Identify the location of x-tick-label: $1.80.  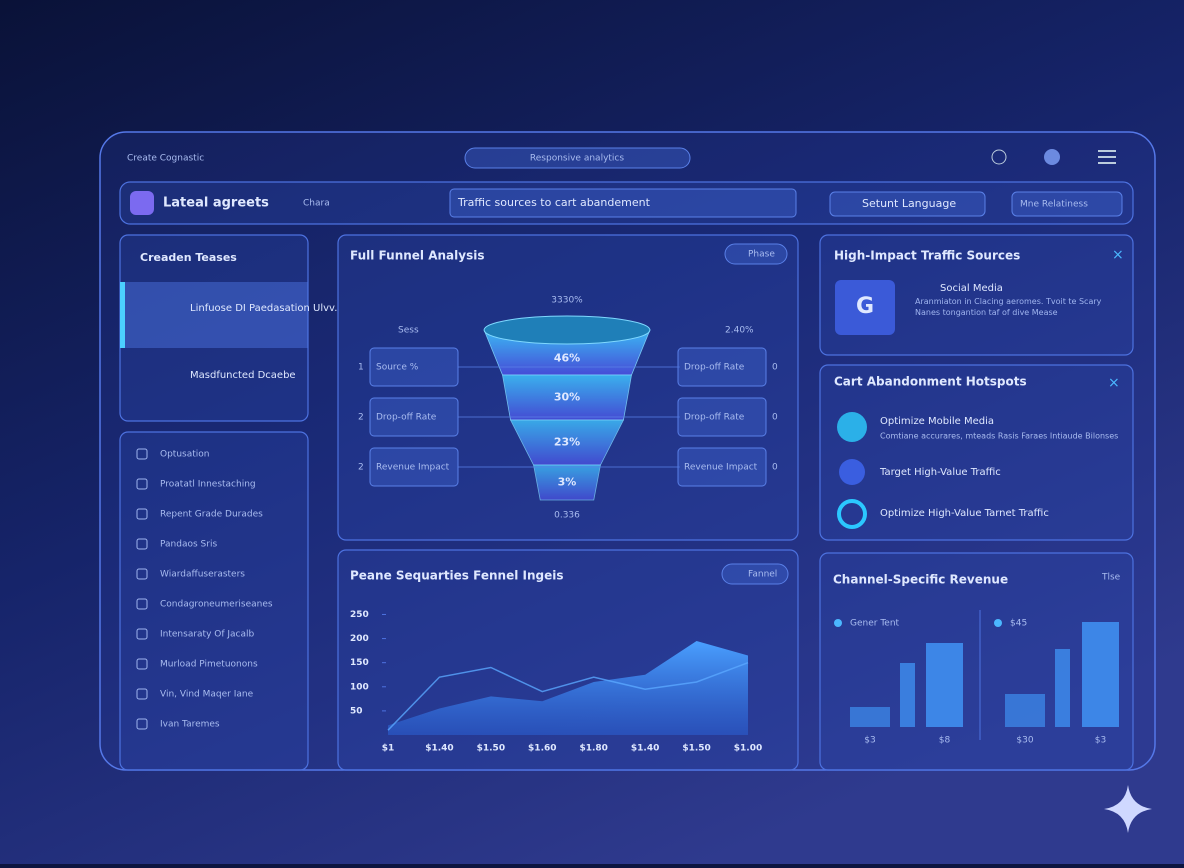
(593, 749).